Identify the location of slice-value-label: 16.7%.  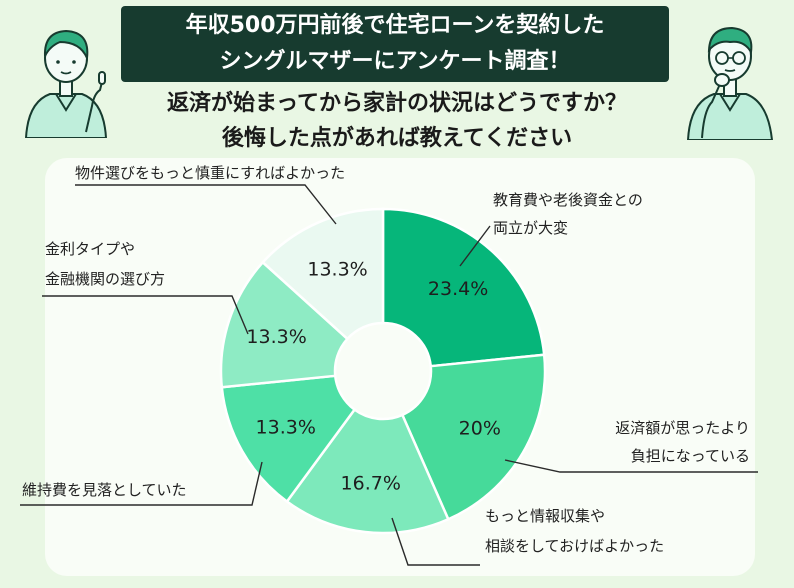
(371, 483).